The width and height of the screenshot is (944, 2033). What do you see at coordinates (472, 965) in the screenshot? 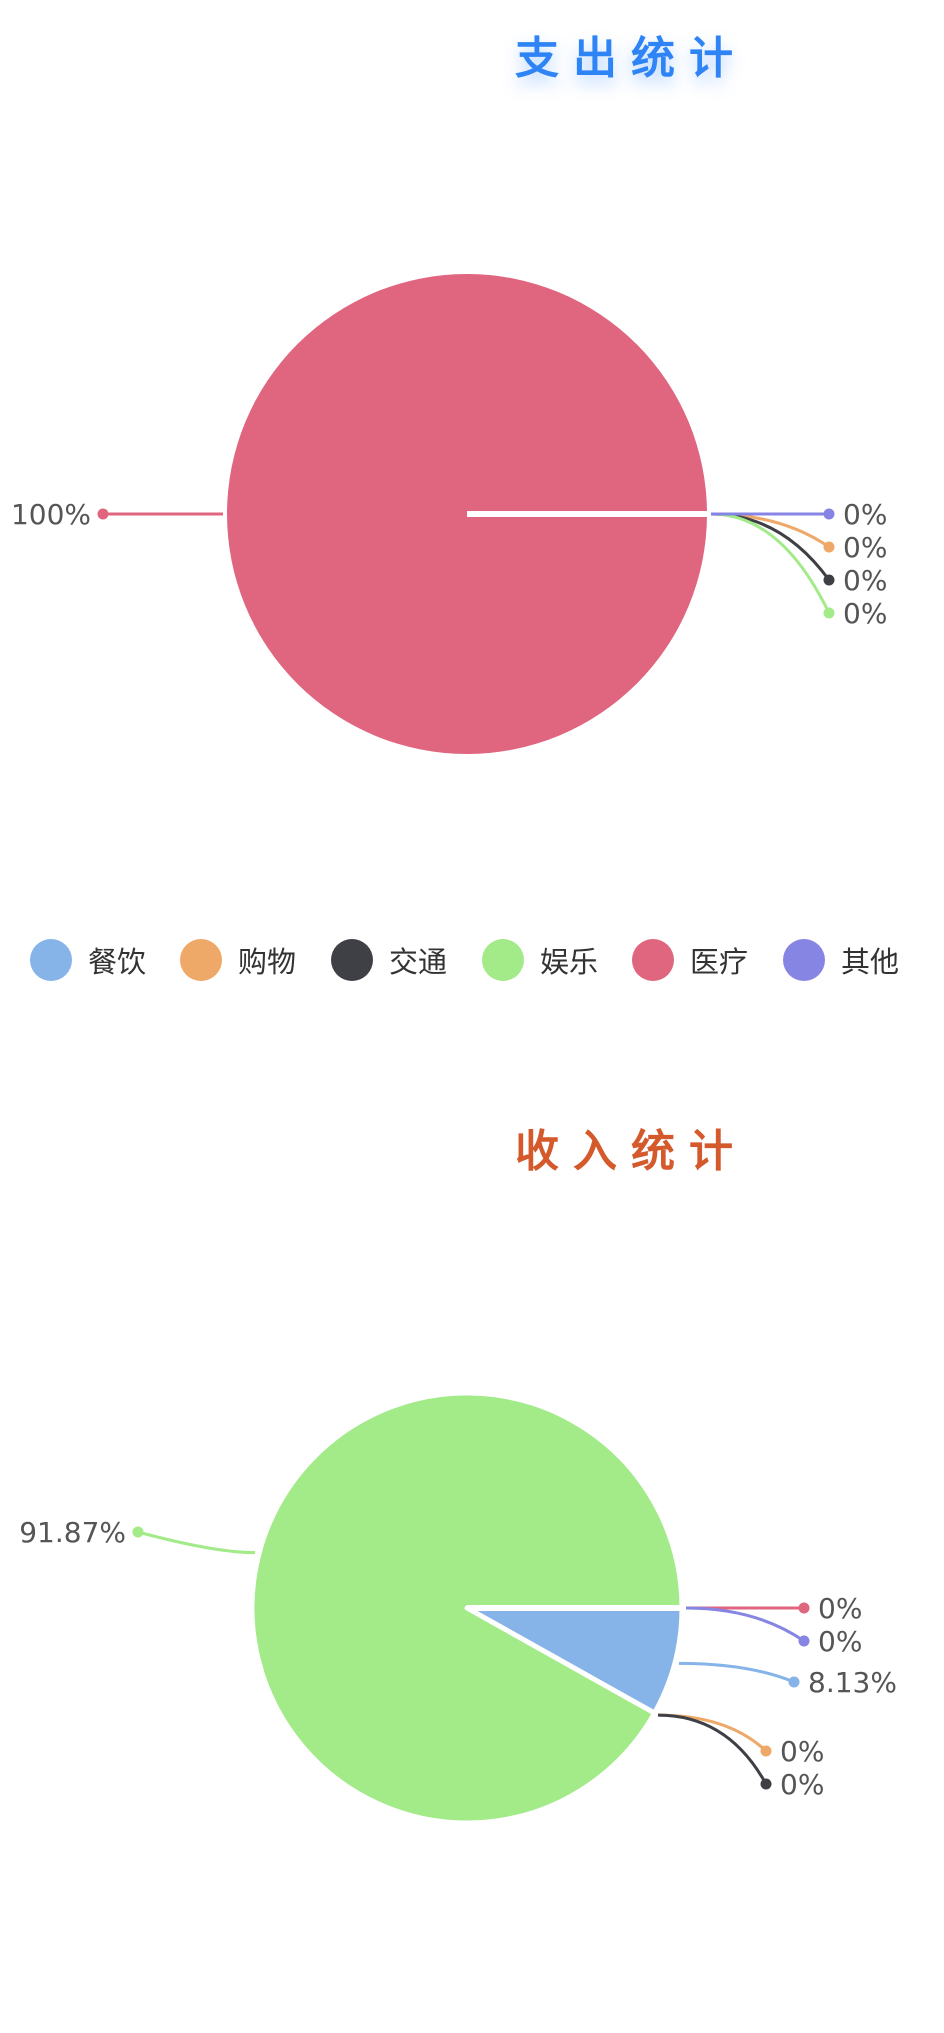
I see `chart-legend: 餐饮 购物 交通 娱乐 医疗 其他` at bounding box center [472, 965].